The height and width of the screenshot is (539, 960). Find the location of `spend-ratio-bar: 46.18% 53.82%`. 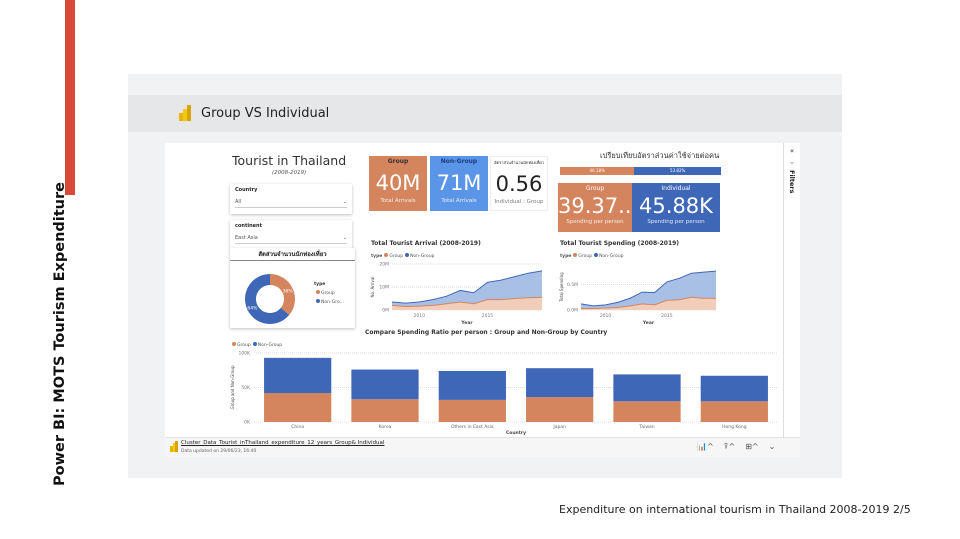

spend-ratio-bar: 46.18% 53.82% is located at coordinates (640, 171).